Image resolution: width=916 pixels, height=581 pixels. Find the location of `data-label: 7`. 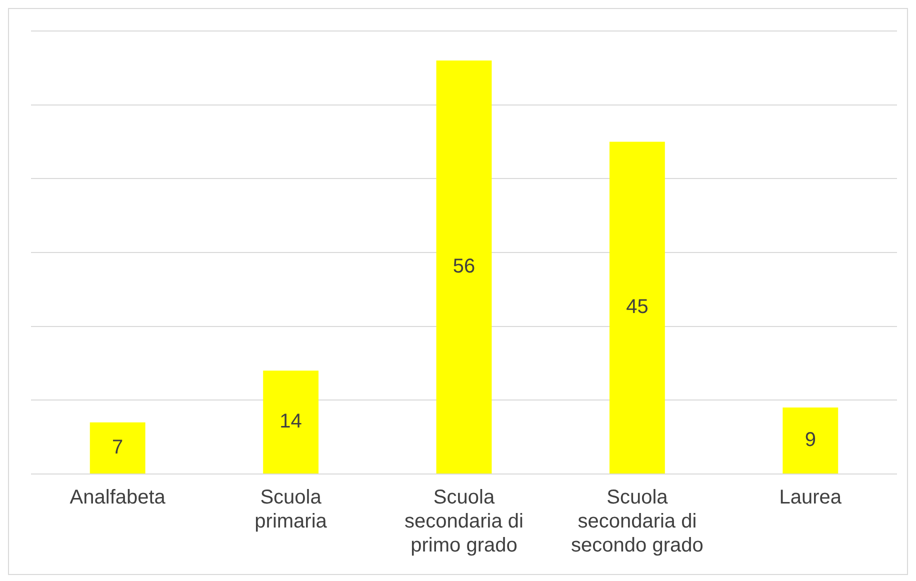

data-label: 7 is located at coordinates (118, 447).